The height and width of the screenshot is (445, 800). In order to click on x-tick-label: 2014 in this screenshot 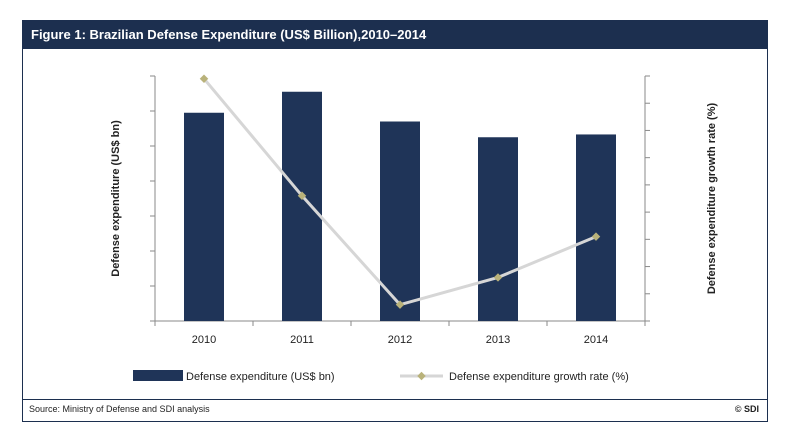, I will do `click(596, 340)`.